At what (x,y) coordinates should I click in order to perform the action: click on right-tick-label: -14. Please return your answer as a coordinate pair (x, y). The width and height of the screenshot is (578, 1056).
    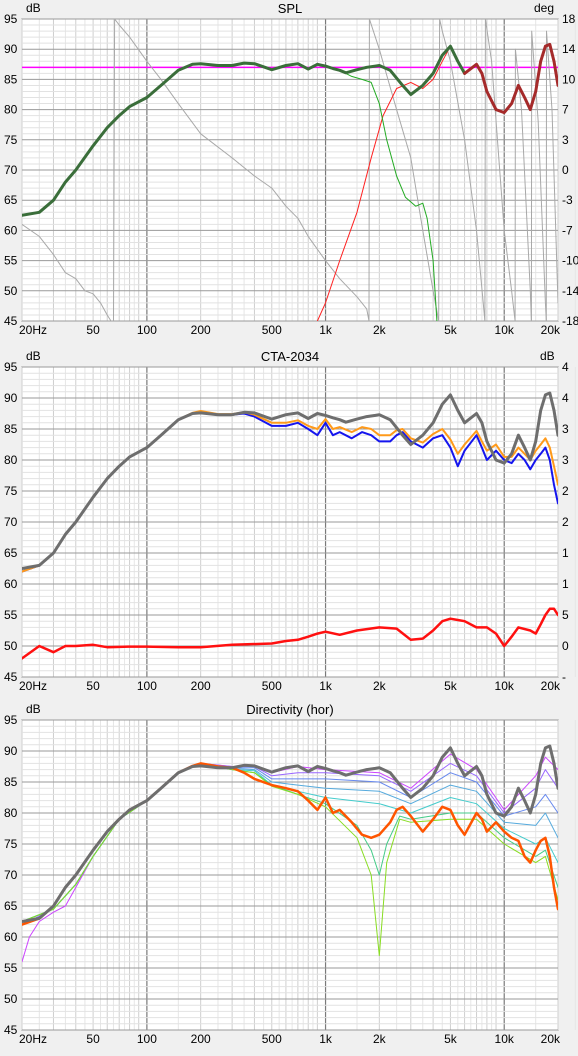
    Looking at the image, I should click on (570, 291).